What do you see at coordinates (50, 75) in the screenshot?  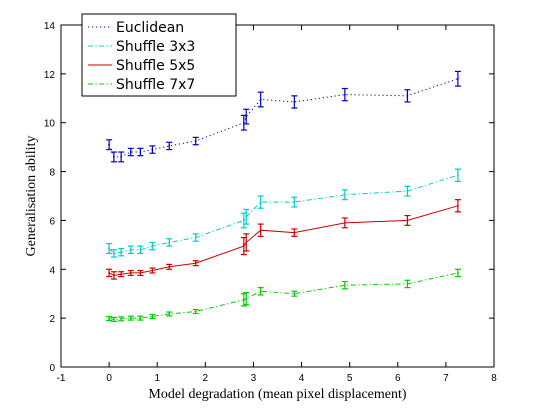 I see `y-tick-label: 12` at bounding box center [50, 75].